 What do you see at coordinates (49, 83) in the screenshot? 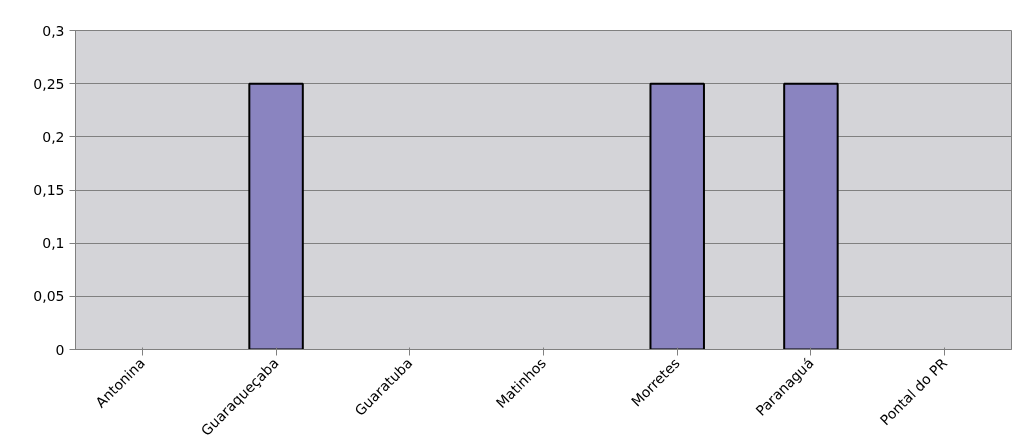
I see `y-tick-label: 0,25` at bounding box center [49, 83].